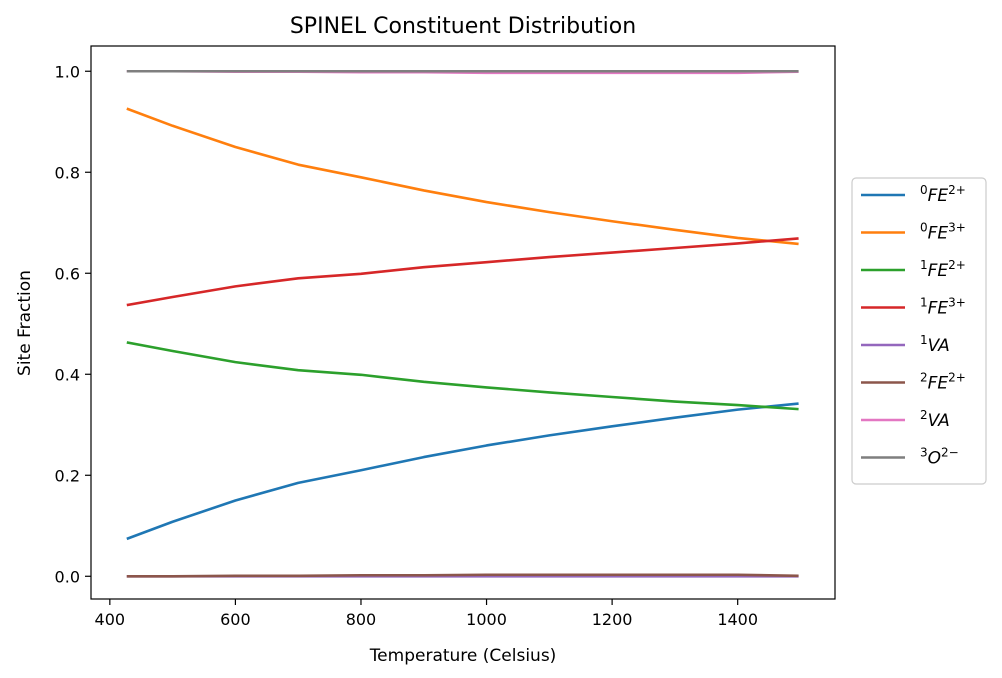  What do you see at coordinates (935, 344) in the screenshot?
I see `legend-label-5: 1VA` at bounding box center [935, 344].